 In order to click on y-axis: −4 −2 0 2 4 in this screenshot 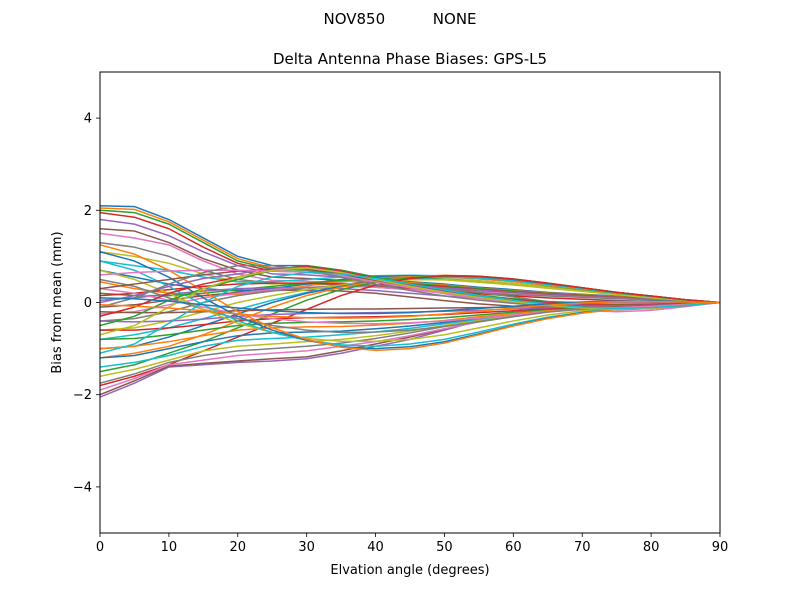, I will do `click(86, 303)`.